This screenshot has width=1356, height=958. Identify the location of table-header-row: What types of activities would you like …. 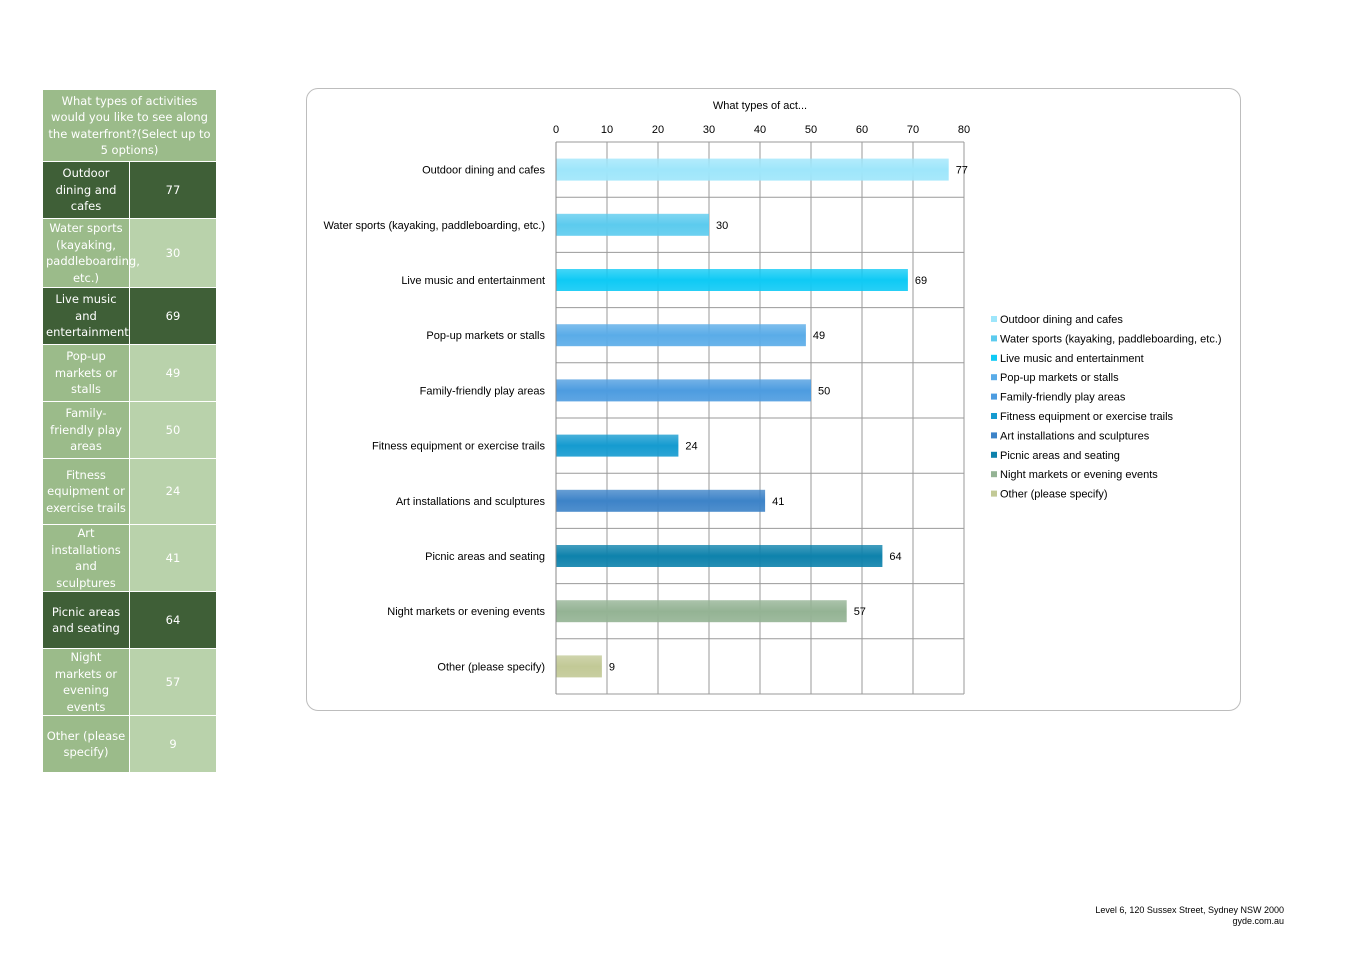
(129, 125).